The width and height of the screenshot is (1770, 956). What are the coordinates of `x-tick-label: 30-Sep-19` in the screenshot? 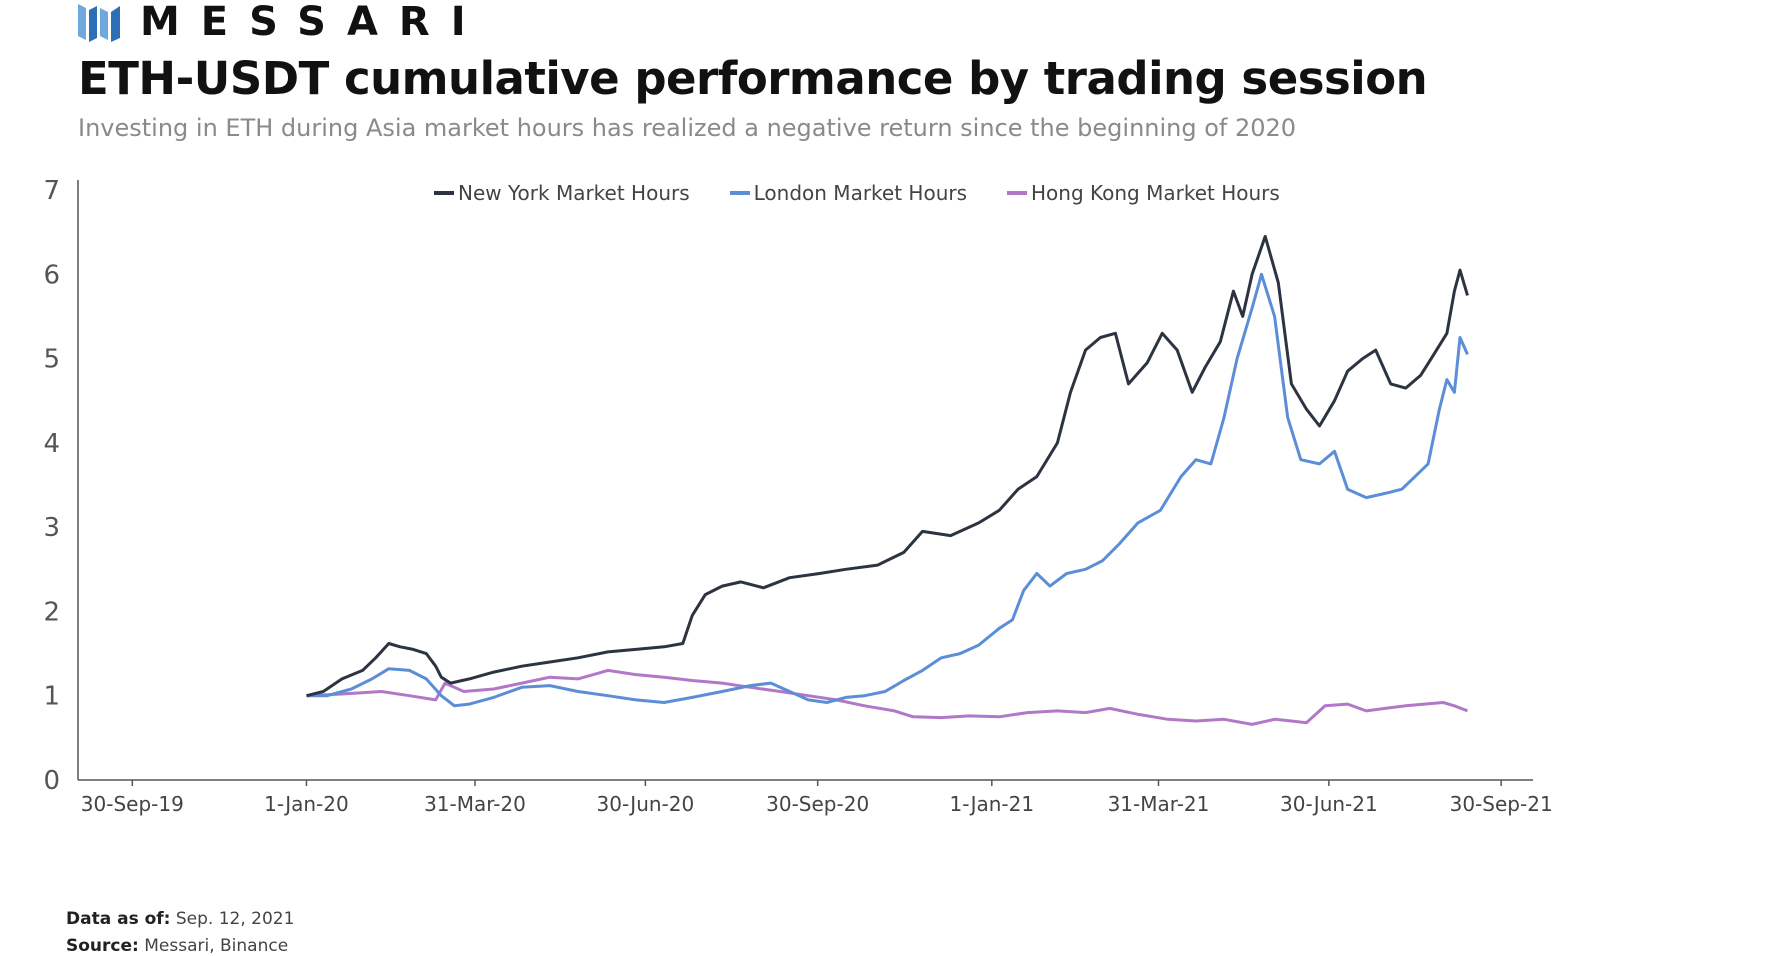 It's located at (132, 804).